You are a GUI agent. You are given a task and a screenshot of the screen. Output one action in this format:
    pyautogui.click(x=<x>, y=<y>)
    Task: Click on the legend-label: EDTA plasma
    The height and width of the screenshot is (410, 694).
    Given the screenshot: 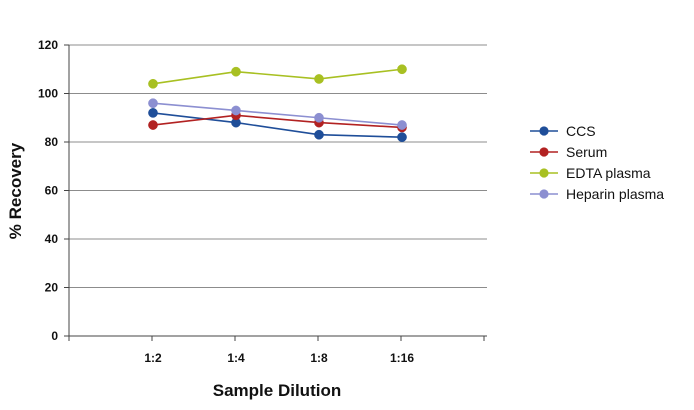 What is the action you would take?
    pyautogui.click(x=608, y=173)
    